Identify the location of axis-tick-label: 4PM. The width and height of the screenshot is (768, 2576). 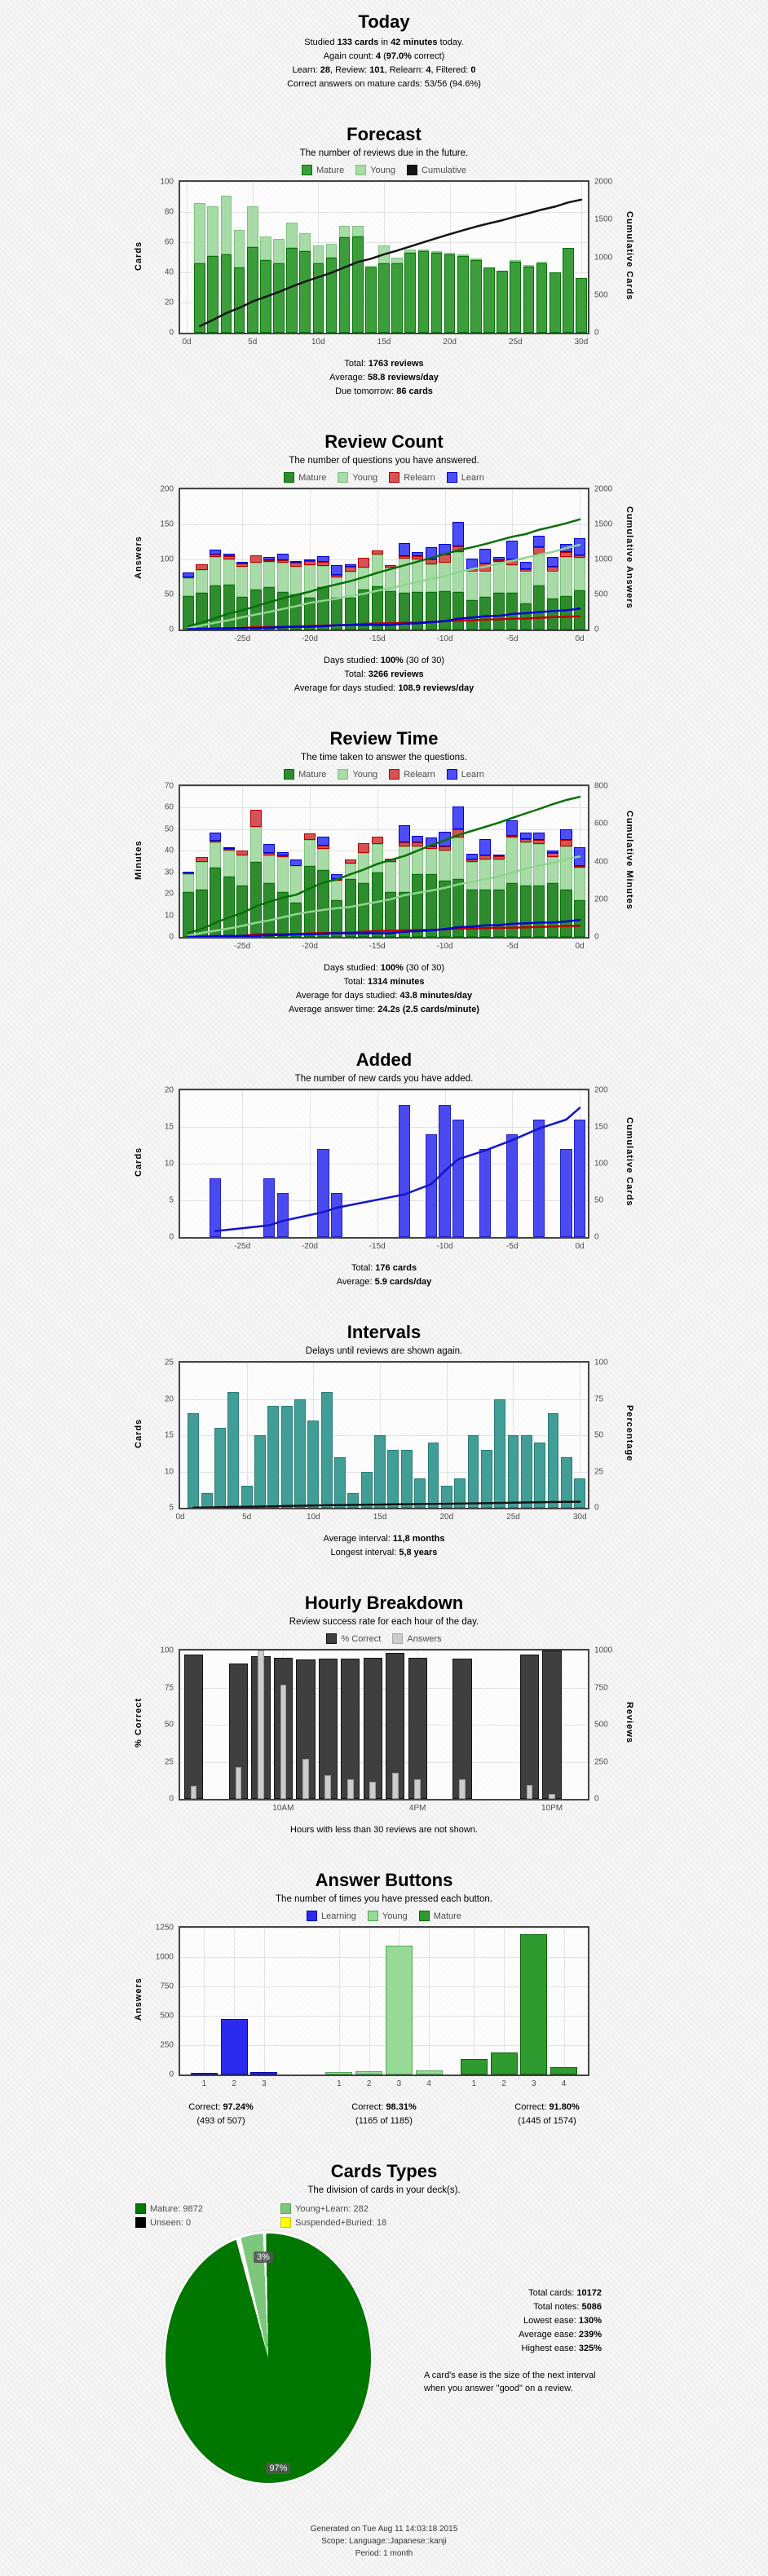
(417, 1808).